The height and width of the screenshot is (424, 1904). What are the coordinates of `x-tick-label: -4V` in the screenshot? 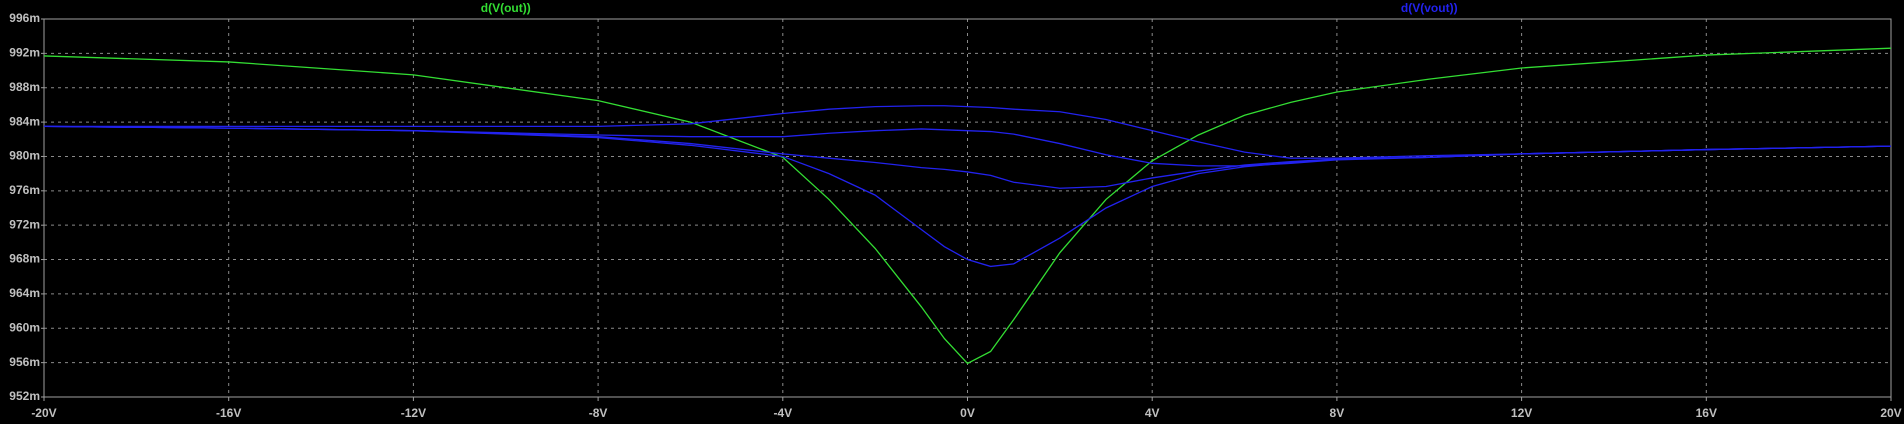 It's located at (782, 413).